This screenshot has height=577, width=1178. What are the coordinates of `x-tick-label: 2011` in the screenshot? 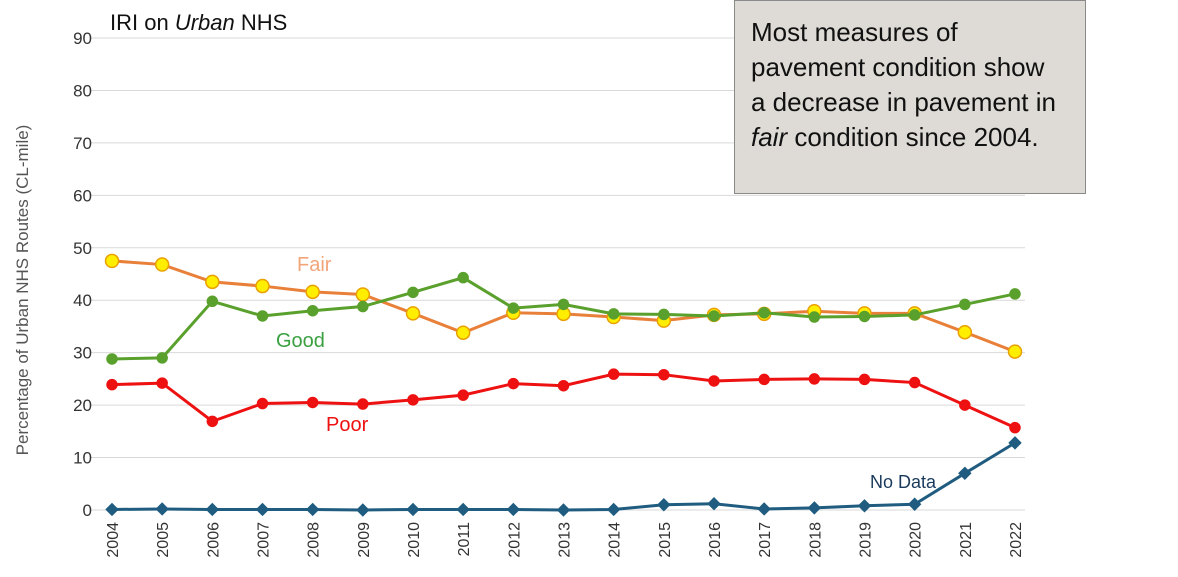 It's located at (464, 539).